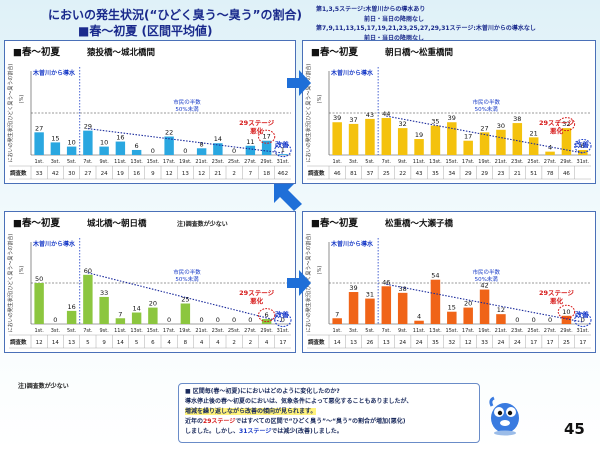 The height and width of the screenshot is (450, 600). What do you see at coordinates (353, 174) in the screenshot?
I see `count-cell: 81` at bounding box center [353, 174].